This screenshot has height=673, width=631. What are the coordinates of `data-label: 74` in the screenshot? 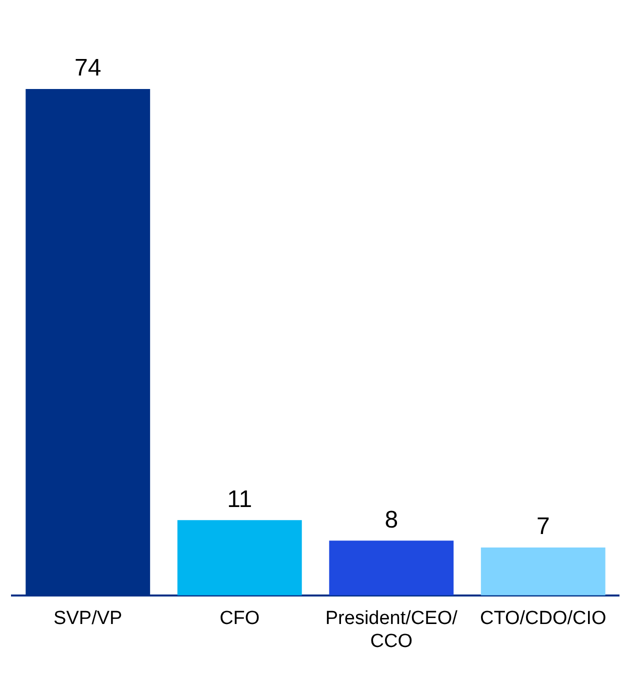 It's located at (88, 68).